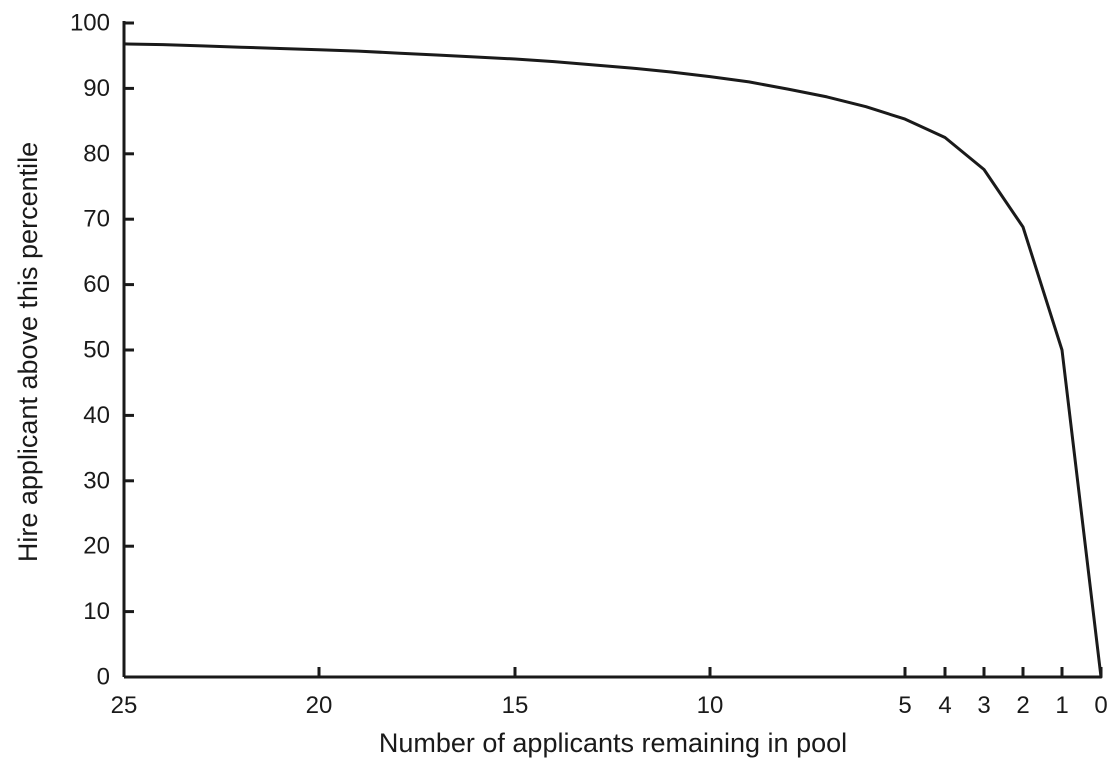  I want to click on x-tick-label: 0, so click(1100, 705).